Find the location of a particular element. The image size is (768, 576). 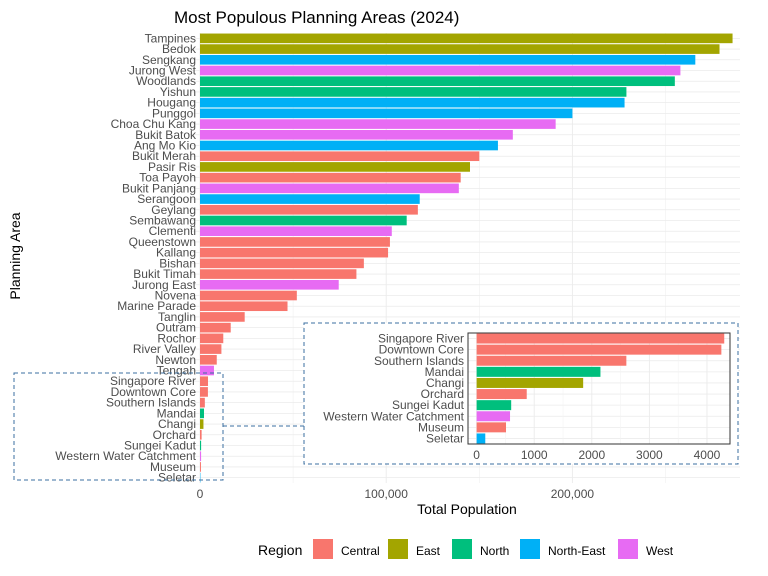

bar-clementi is located at coordinates (296, 231).